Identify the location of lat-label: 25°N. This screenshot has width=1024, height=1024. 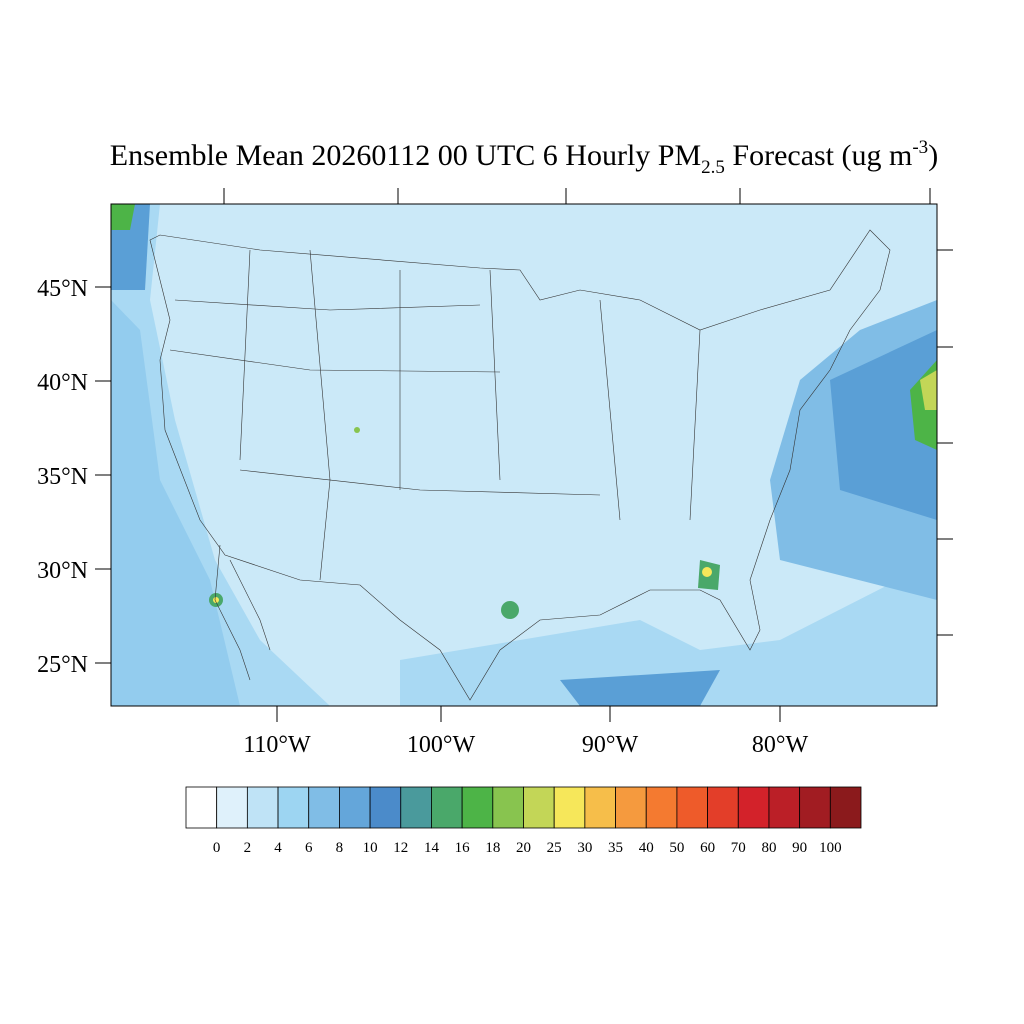
(62, 665).